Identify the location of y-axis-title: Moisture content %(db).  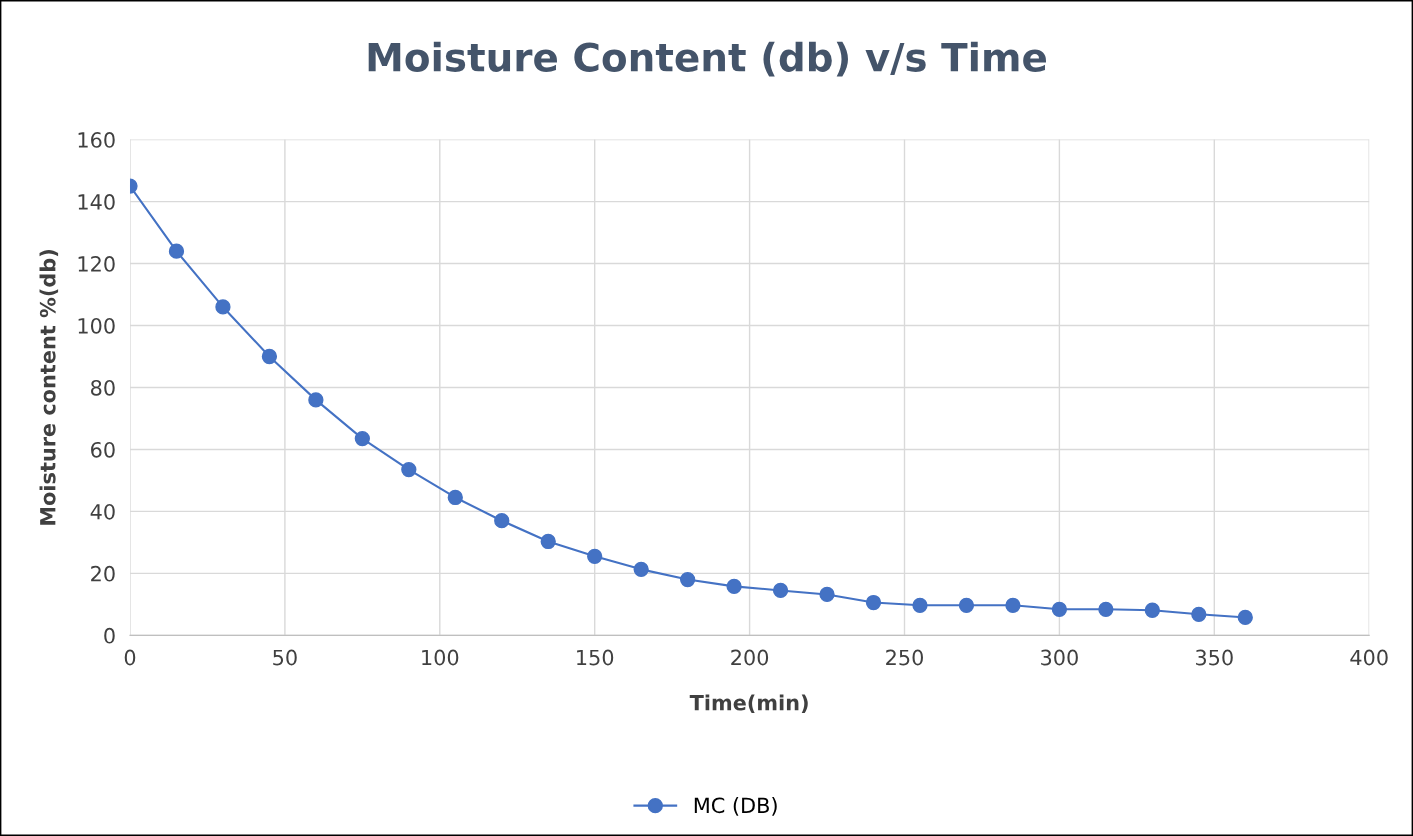
(49, 387).